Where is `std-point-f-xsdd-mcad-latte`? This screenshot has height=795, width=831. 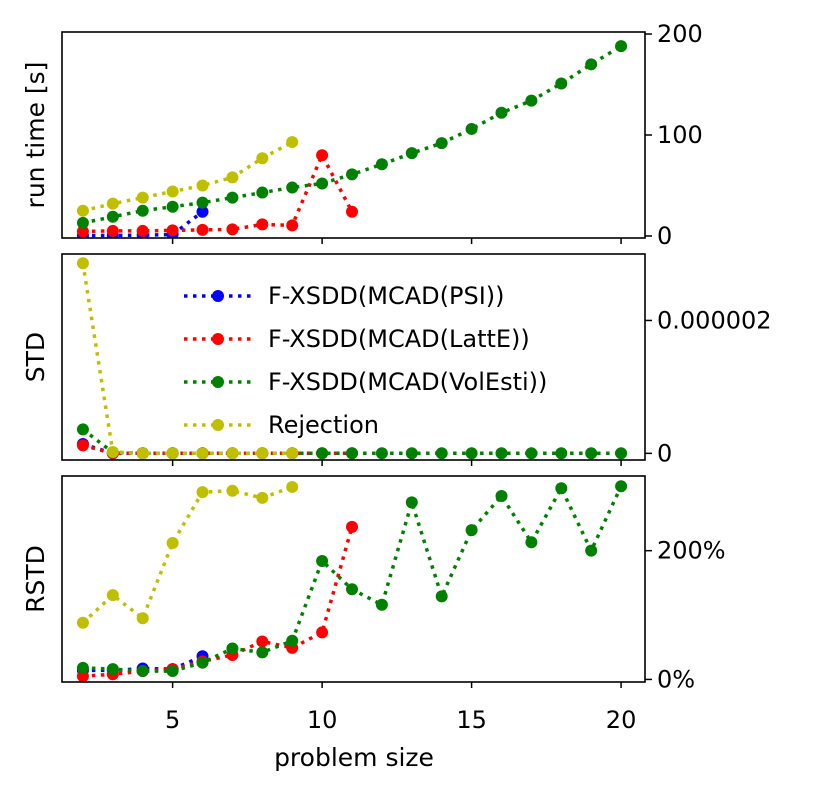 std-point-f-xsdd-mcad-latte is located at coordinates (82, 445).